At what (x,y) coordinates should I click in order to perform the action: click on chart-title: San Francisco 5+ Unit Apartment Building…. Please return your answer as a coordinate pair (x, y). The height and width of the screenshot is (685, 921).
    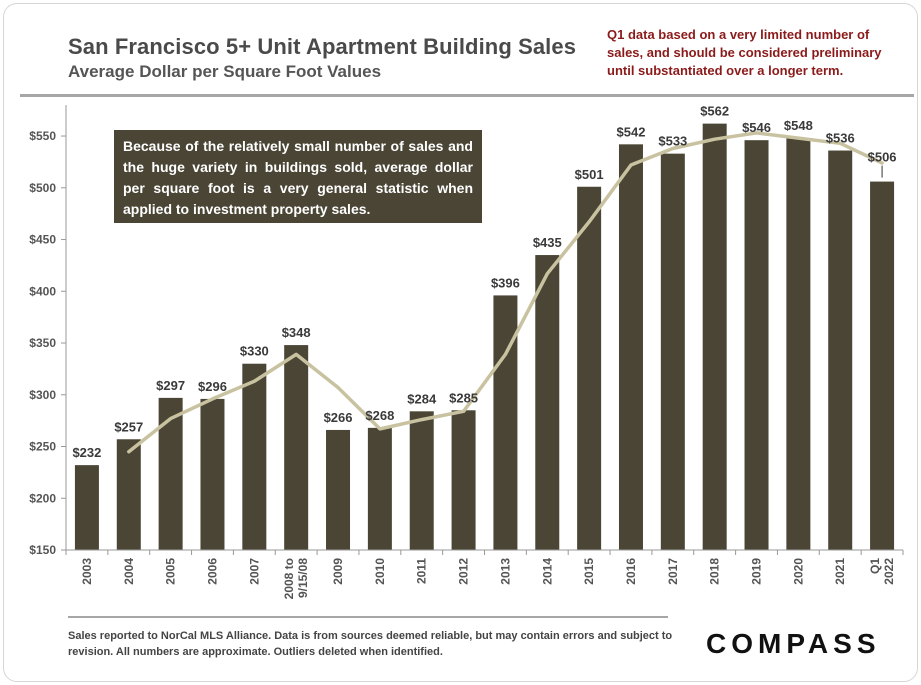
    Looking at the image, I should click on (322, 46).